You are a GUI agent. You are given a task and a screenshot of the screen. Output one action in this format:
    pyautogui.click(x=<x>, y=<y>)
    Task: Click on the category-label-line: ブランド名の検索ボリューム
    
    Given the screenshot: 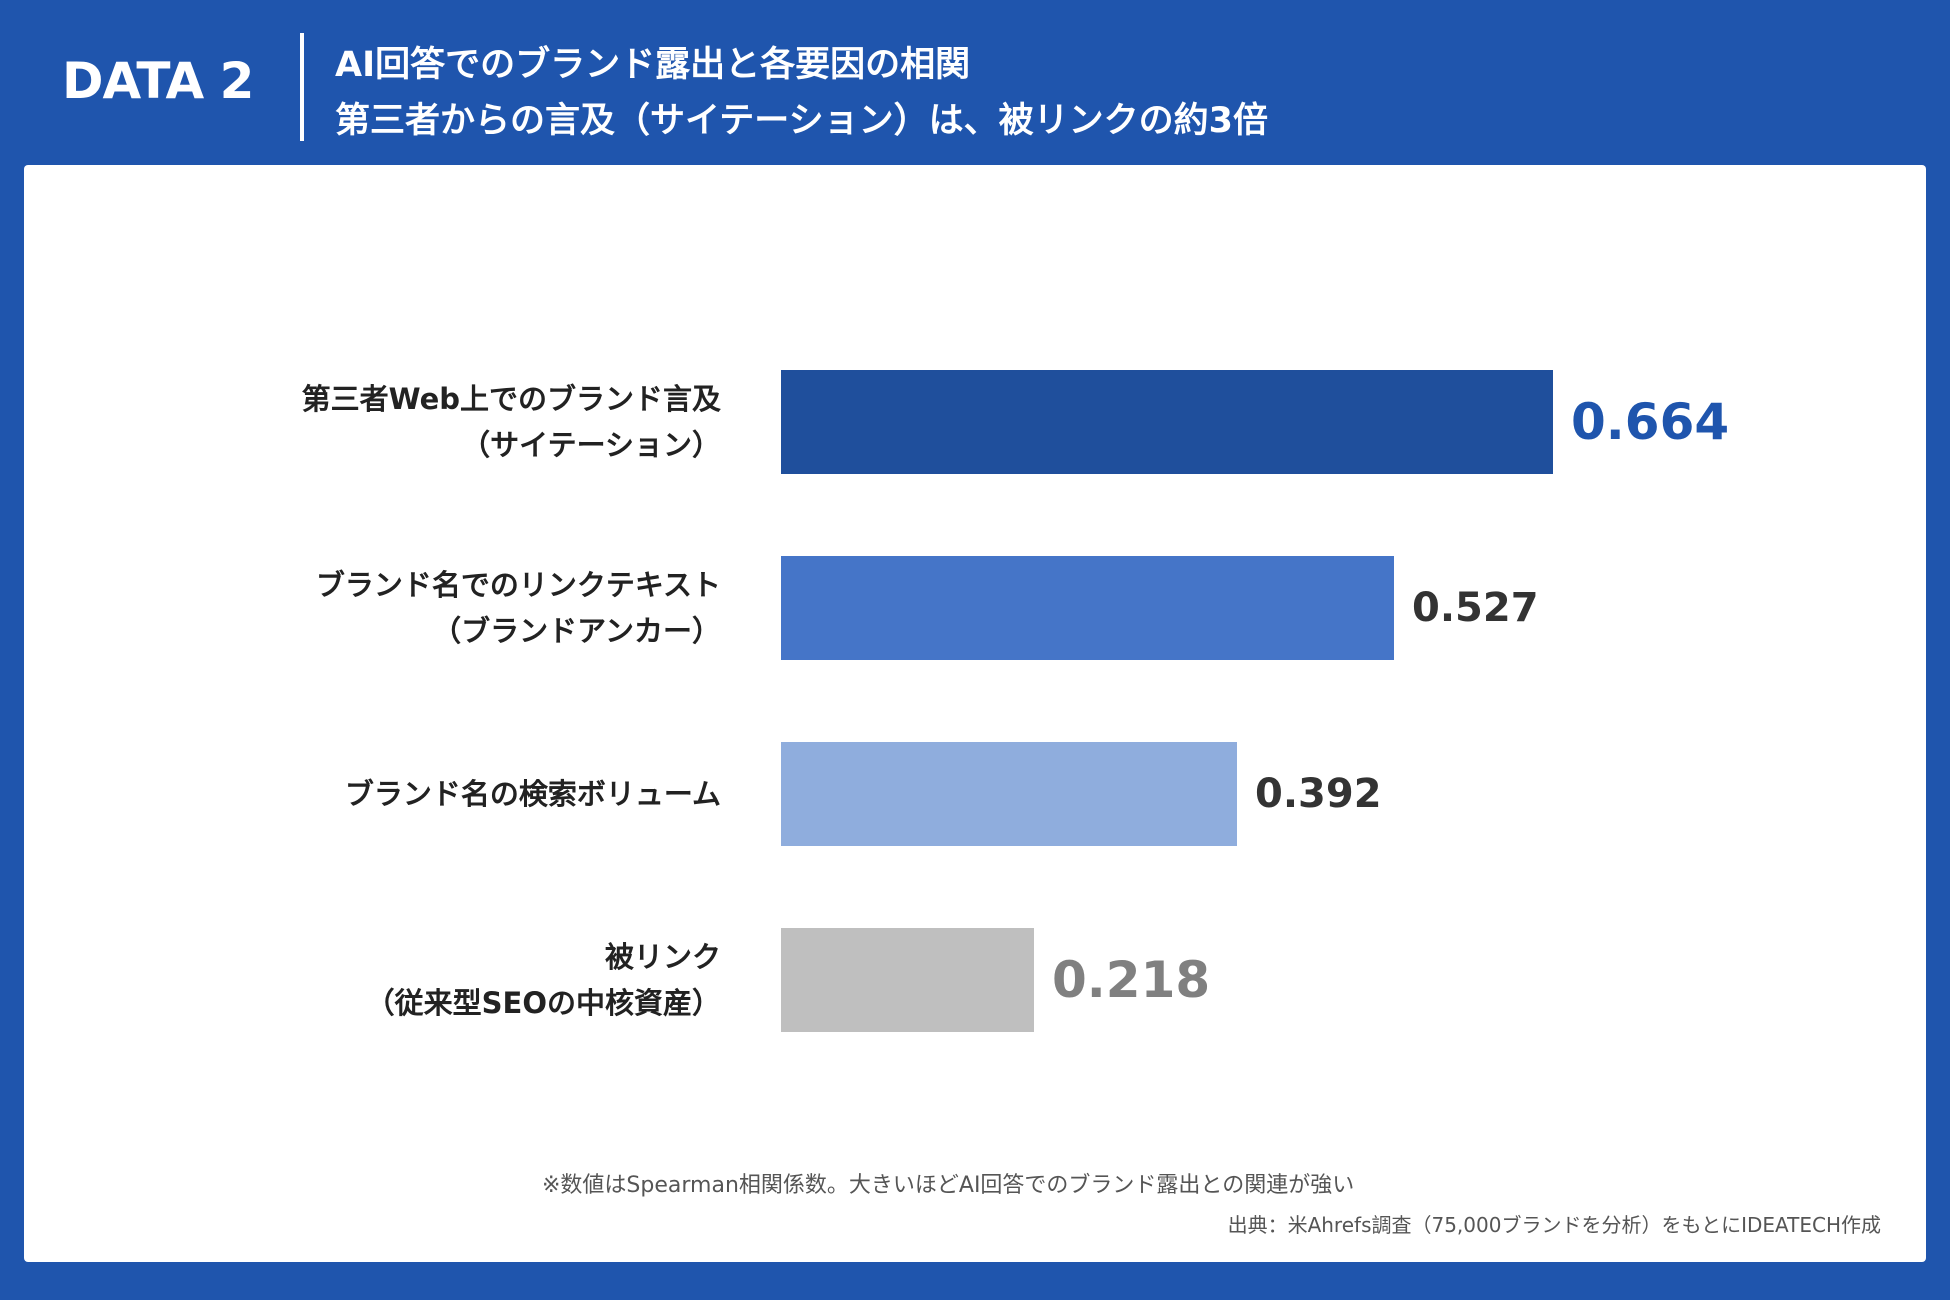 What is the action you would take?
    pyautogui.click(x=532, y=794)
    